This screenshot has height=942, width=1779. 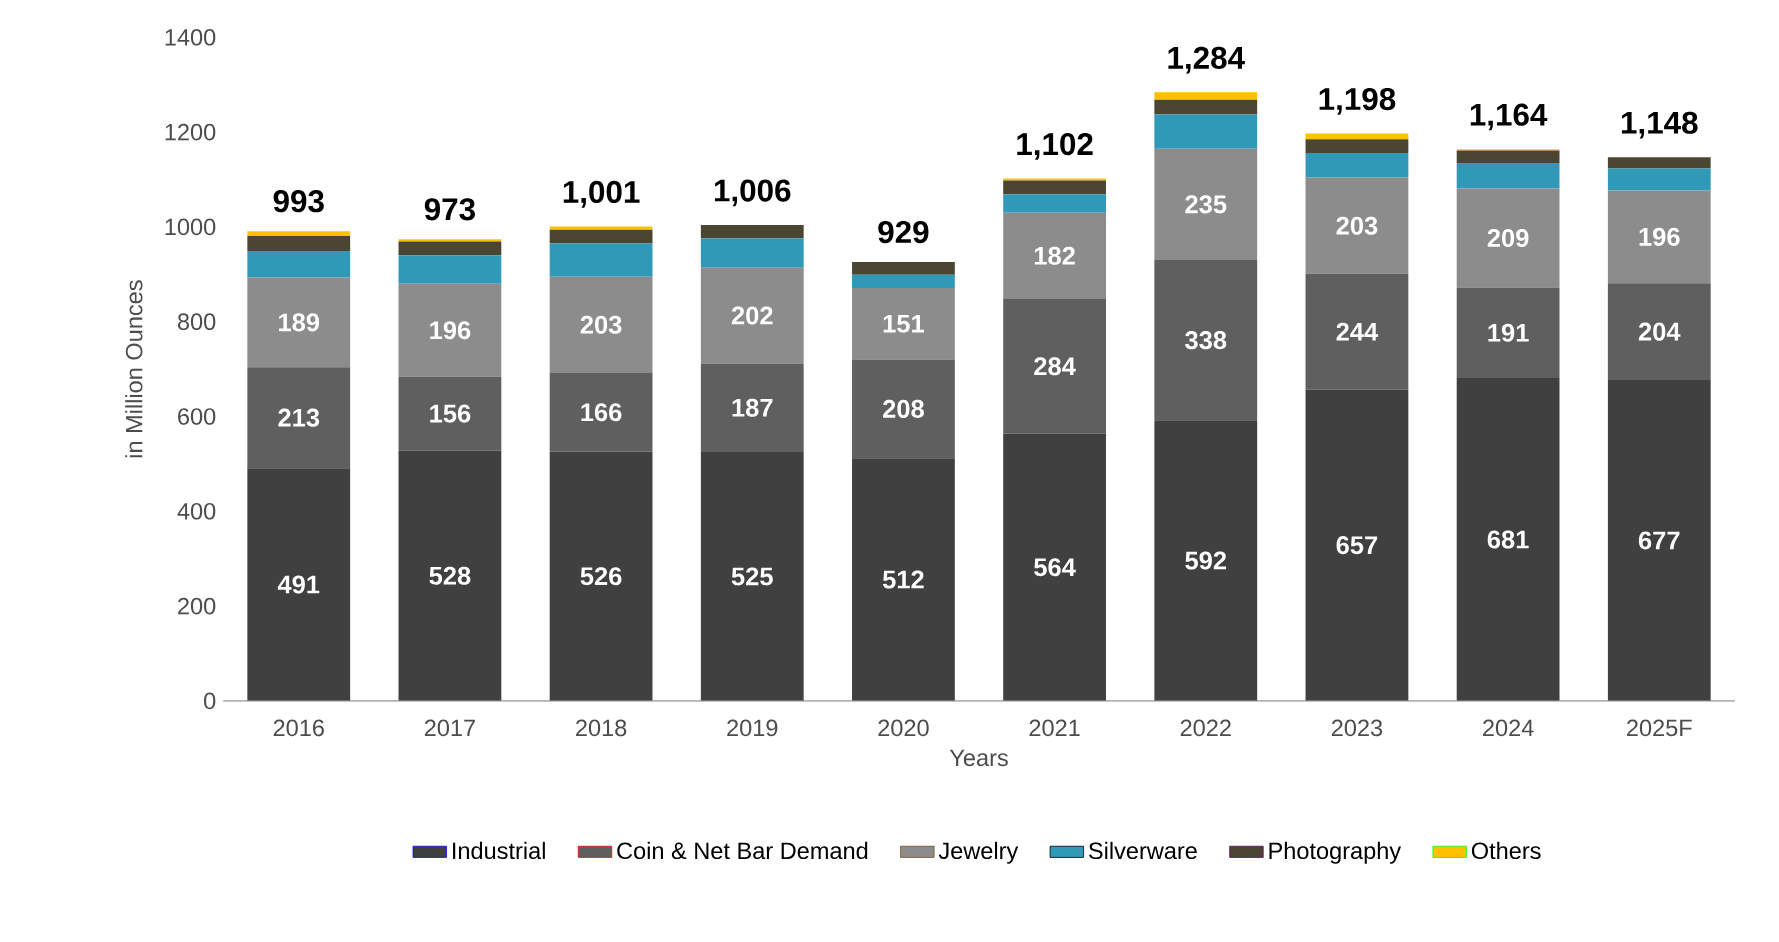 I want to click on data-label: 209, so click(x=1508, y=237).